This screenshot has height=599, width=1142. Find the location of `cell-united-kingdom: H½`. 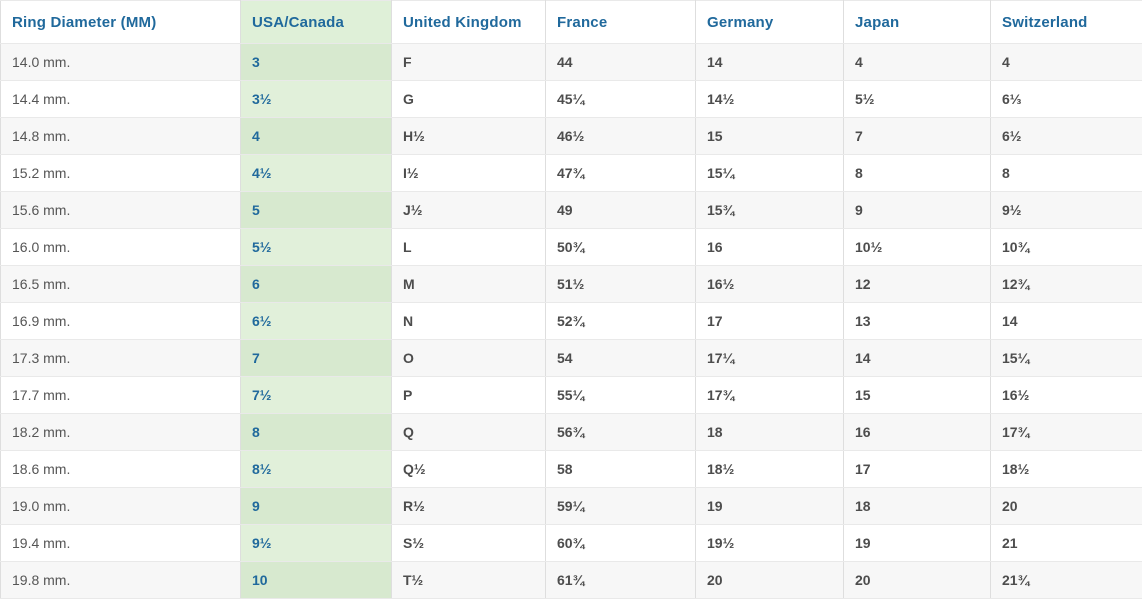

cell-united-kingdom: H½ is located at coordinates (468, 136).